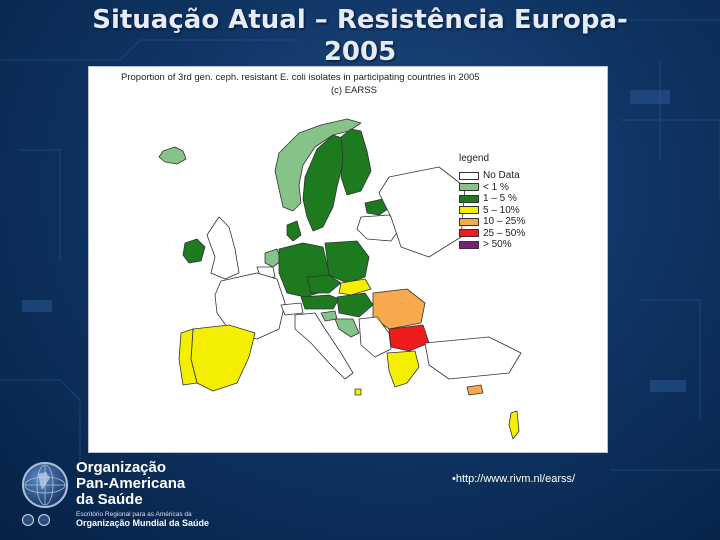  I want to click on country-greece, so click(403, 369).